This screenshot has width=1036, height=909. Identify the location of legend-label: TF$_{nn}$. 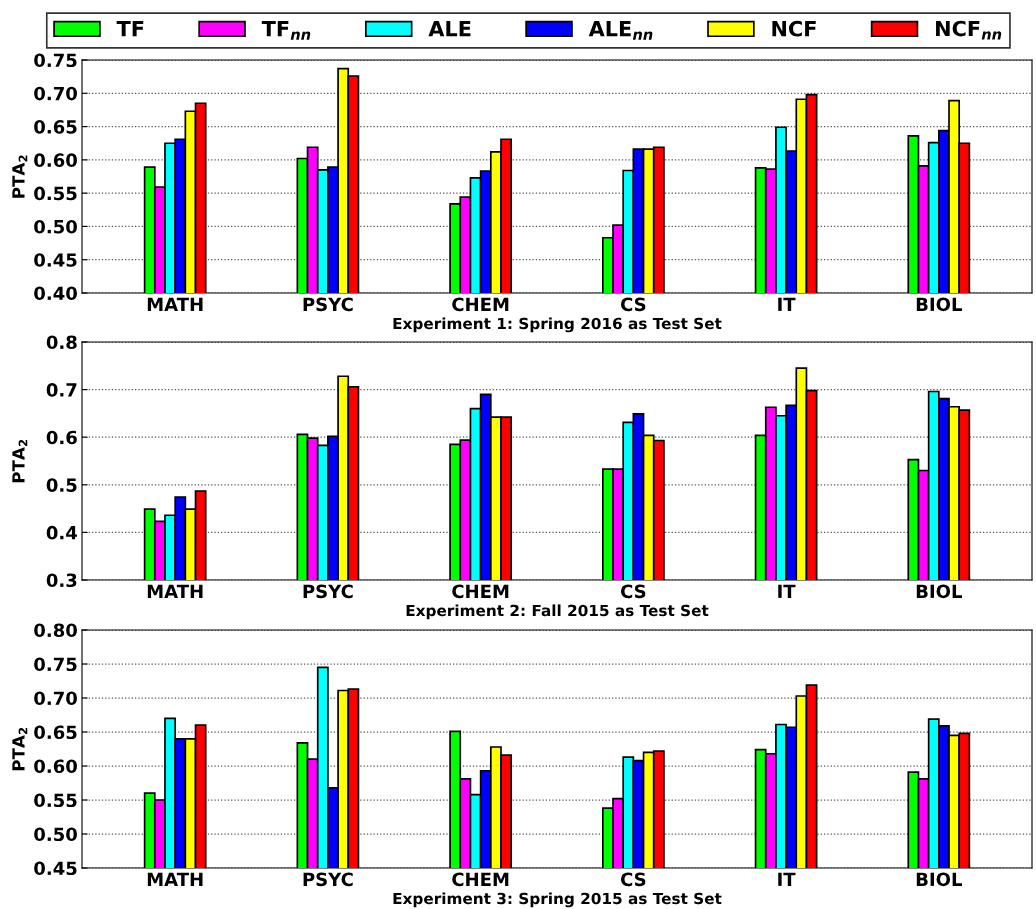
(286, 30).